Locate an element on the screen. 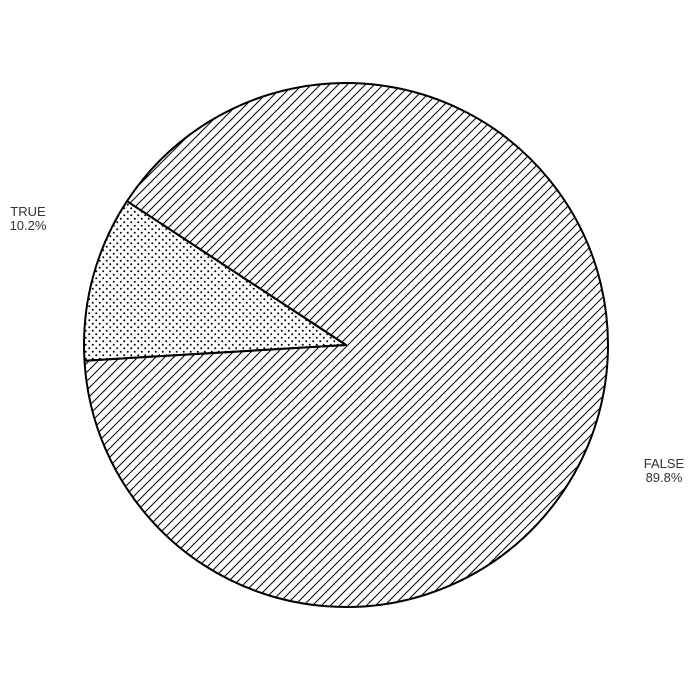 This screenshot has width=694, height=691. slice-label-false: FALSE 89.8% is located at coordinates (664, 470).